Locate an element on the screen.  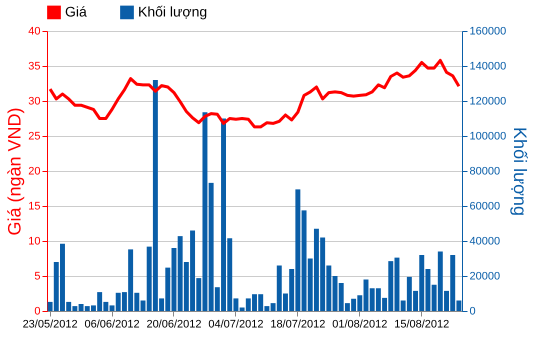
y2-tick-label: 120000 is located at coordinates (488, 102).